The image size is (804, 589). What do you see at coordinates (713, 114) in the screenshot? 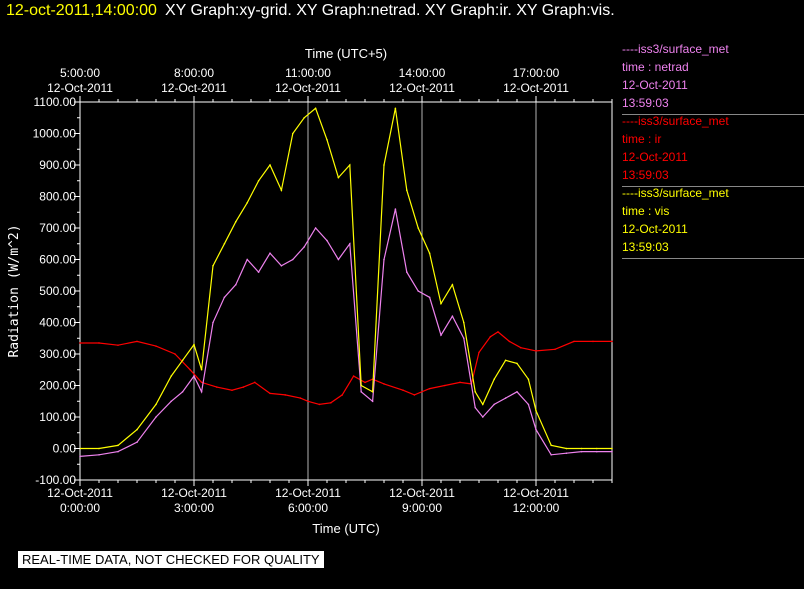
I see `legend-separator` at bounding box center [713, 114].